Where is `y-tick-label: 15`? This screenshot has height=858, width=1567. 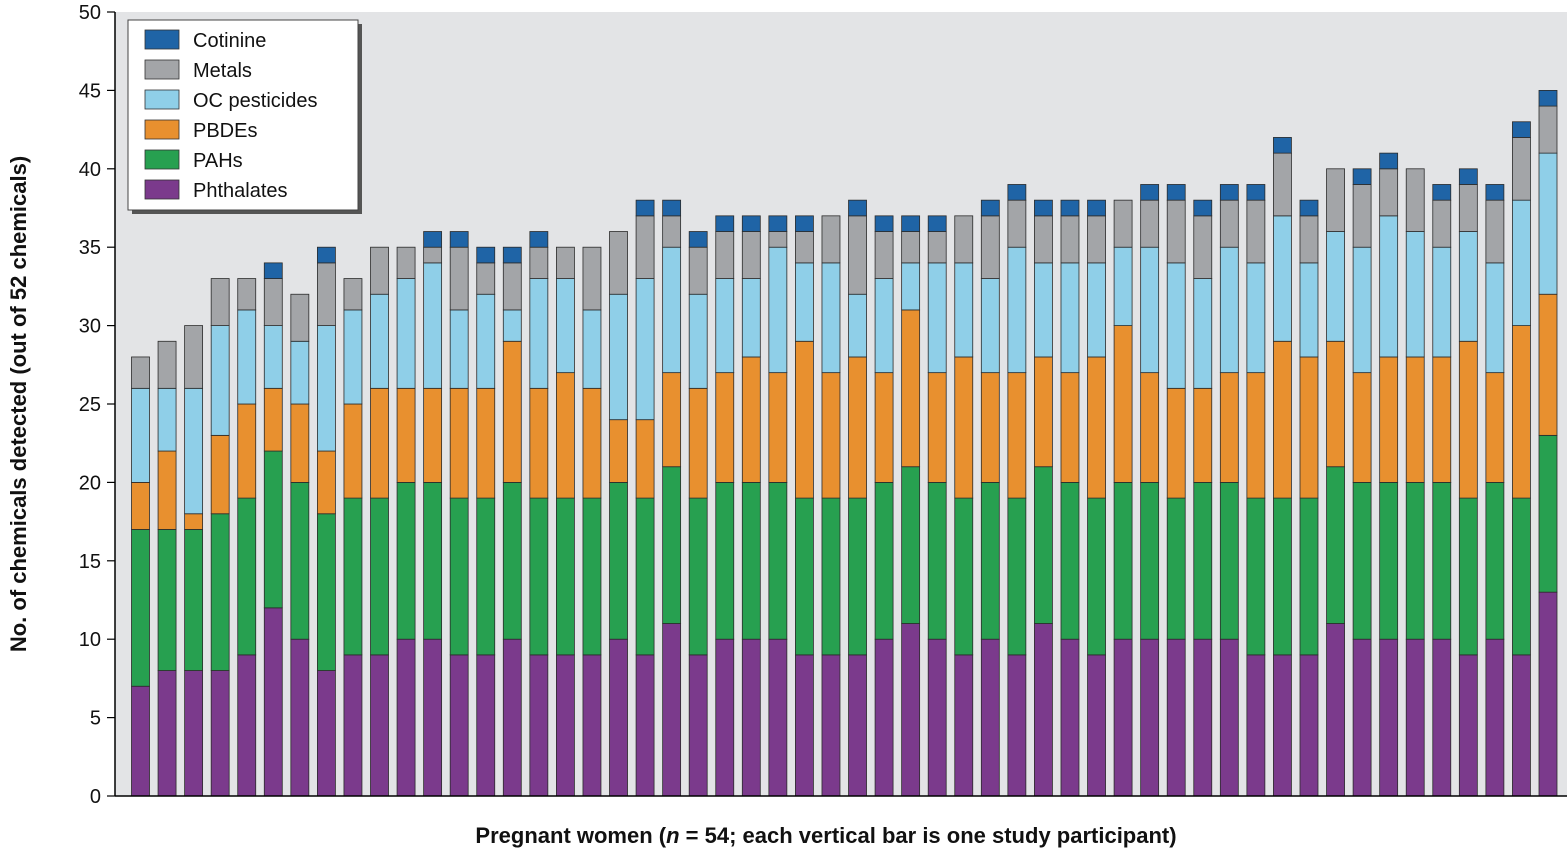 y-tick-label: 15 is located at coordinates (90, 562).